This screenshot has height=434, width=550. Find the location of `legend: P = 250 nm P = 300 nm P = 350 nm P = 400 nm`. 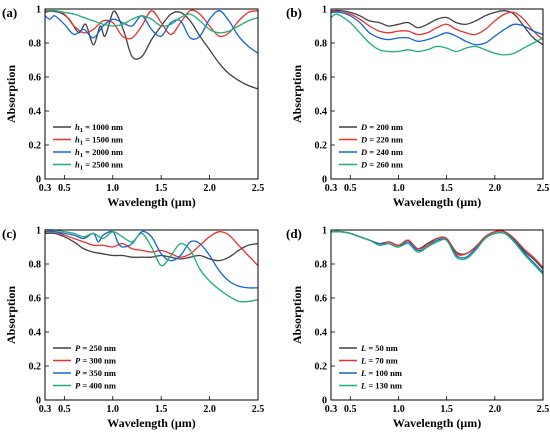

legend: P = 250 nm P = 300 nm P = 350 nm P = 400 nm is located at coordinates (84, 367).